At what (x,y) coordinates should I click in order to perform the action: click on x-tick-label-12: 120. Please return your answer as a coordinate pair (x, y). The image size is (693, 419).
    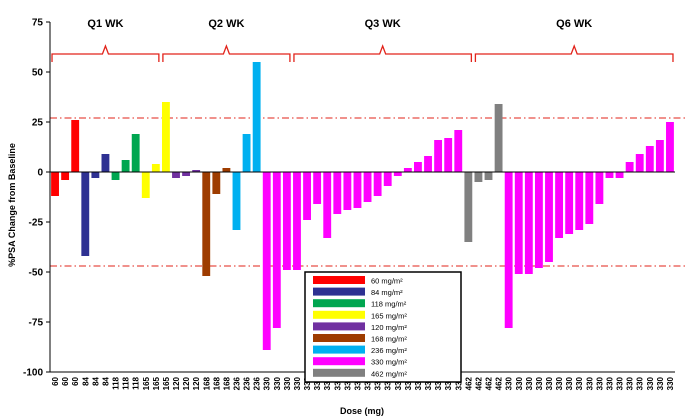
    Looking at the image, I should click on (176, 383).